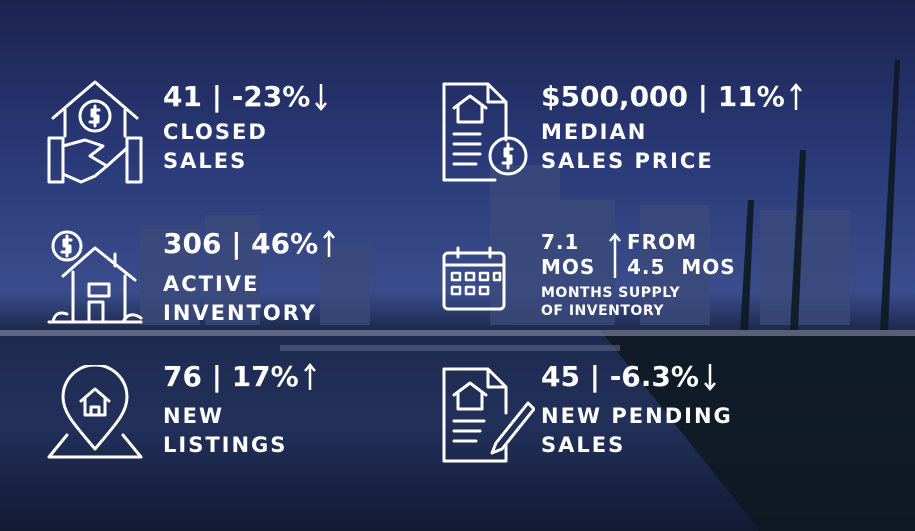 This screenshot has width=915, height=531. I want to click on months-current: 7.1 MOS, so click(568, 255).